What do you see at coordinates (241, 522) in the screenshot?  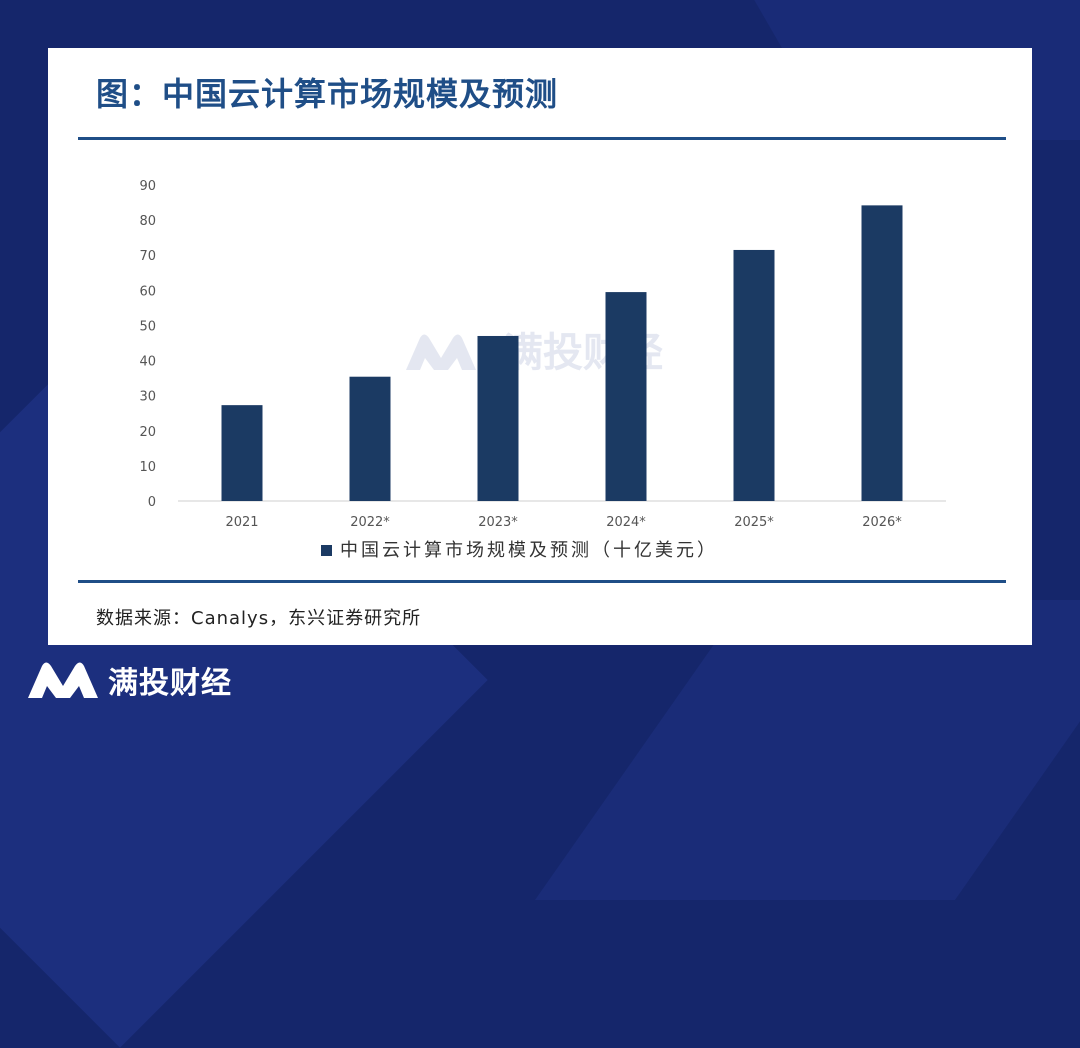 I see `x-tick-label: 2021` at bounding box center [241, 522].